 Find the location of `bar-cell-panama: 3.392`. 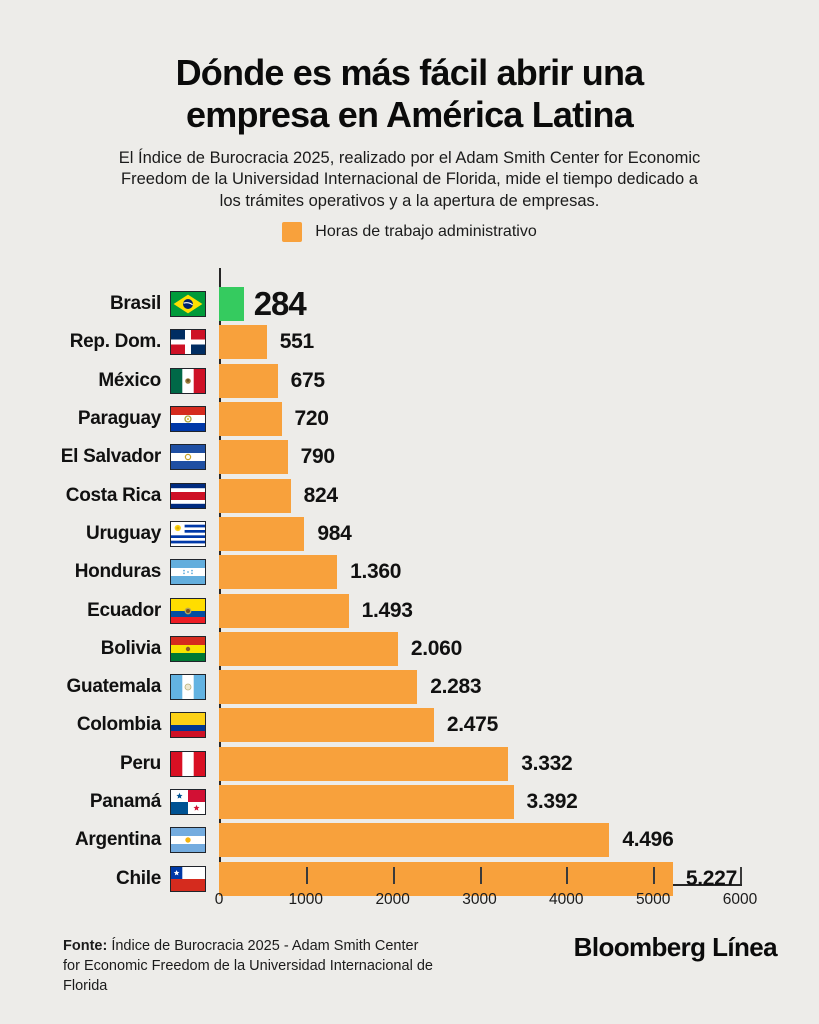

bar-cell-panama: 3.392 is located at coordinates (519, 802).